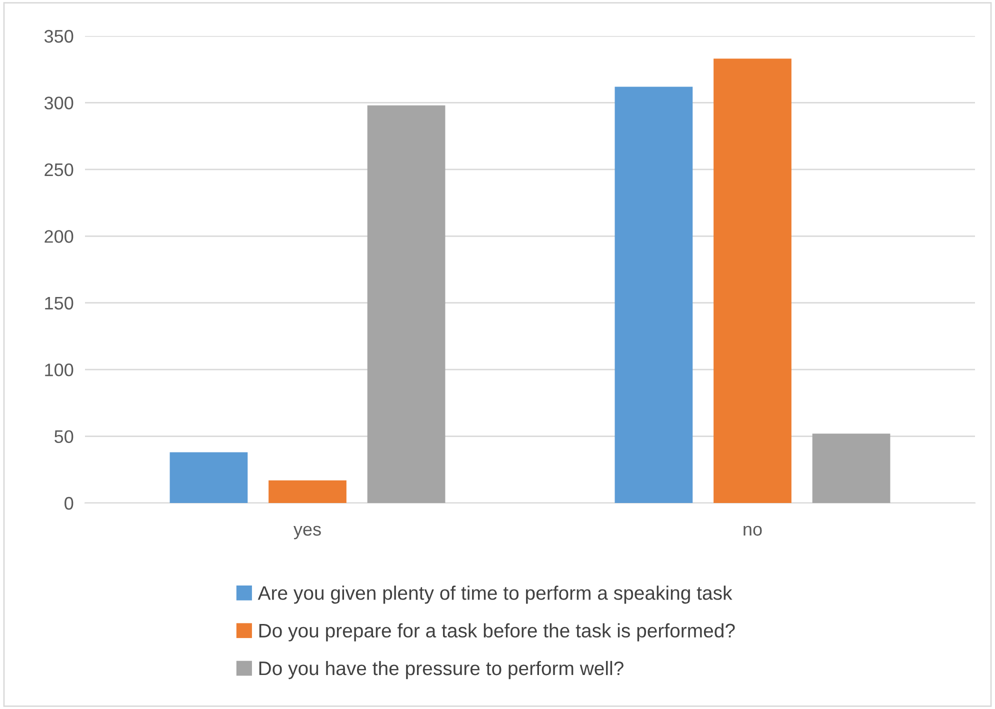 The width and height of the screenshot is (995, 709). I want to click on x-tick-label: no, so click(753, 531).